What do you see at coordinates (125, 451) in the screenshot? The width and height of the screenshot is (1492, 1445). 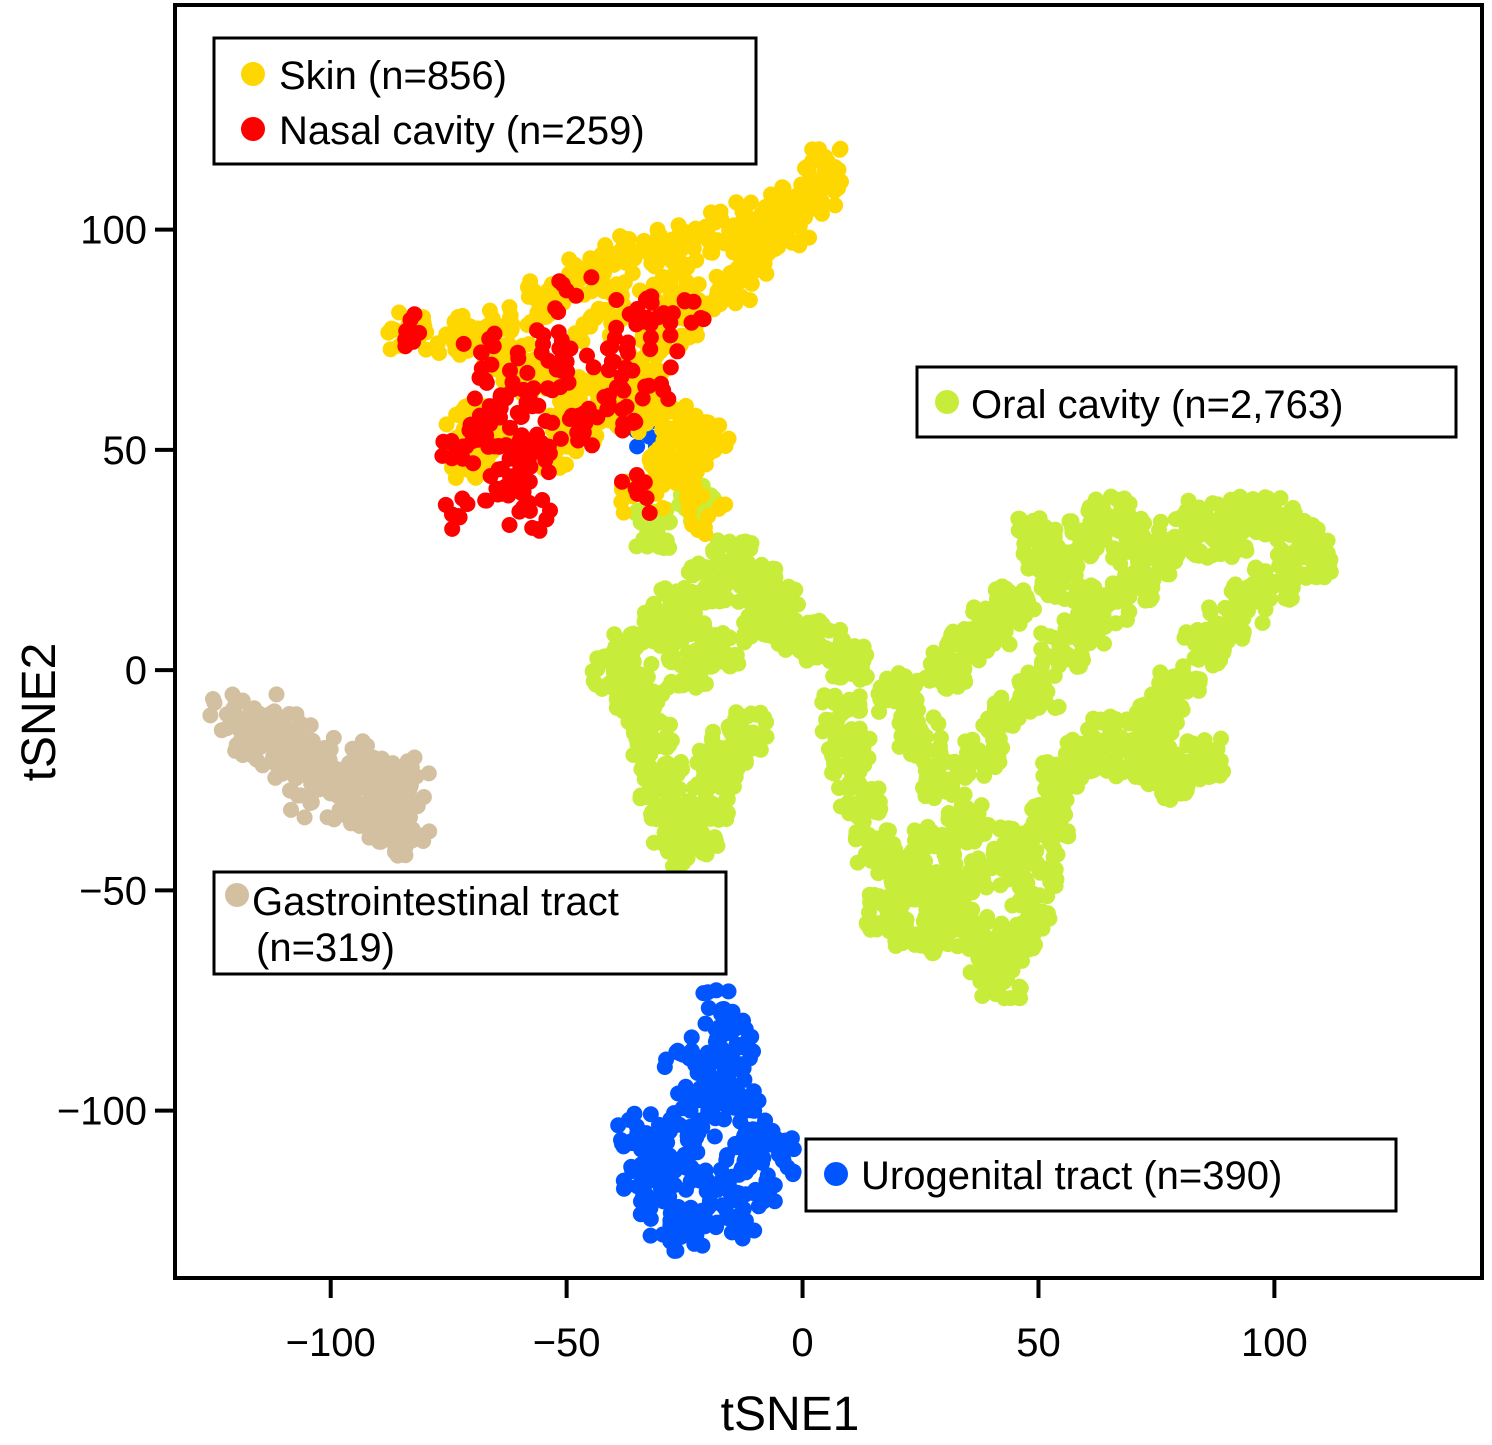 I see `y-tick-label: 50` at bounding box center [125, 451].